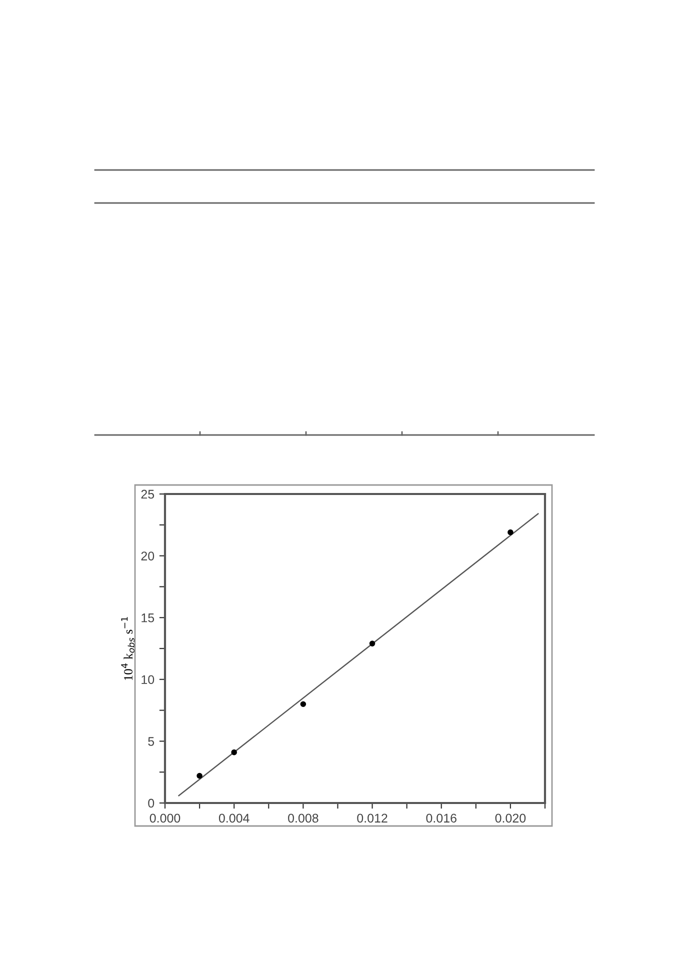 This screenshot has width=688, height=972. I want to click on x-tick-label: 0.008, so click(303, 818).